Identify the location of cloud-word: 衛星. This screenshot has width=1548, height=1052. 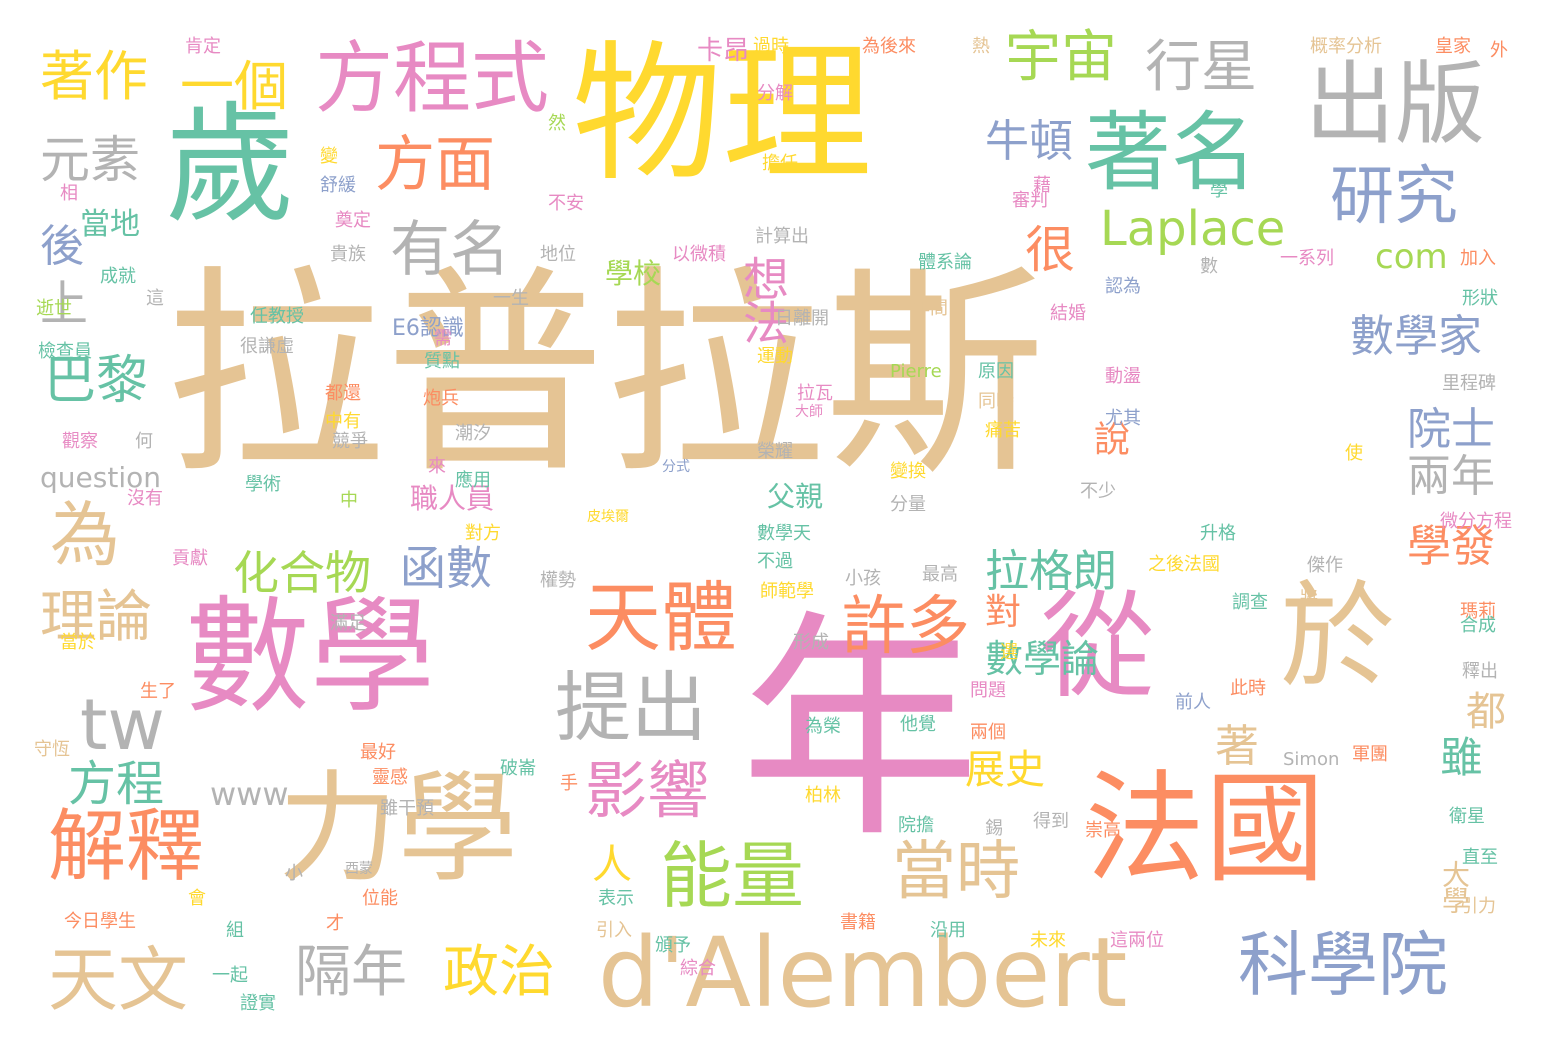
(1467, 816).